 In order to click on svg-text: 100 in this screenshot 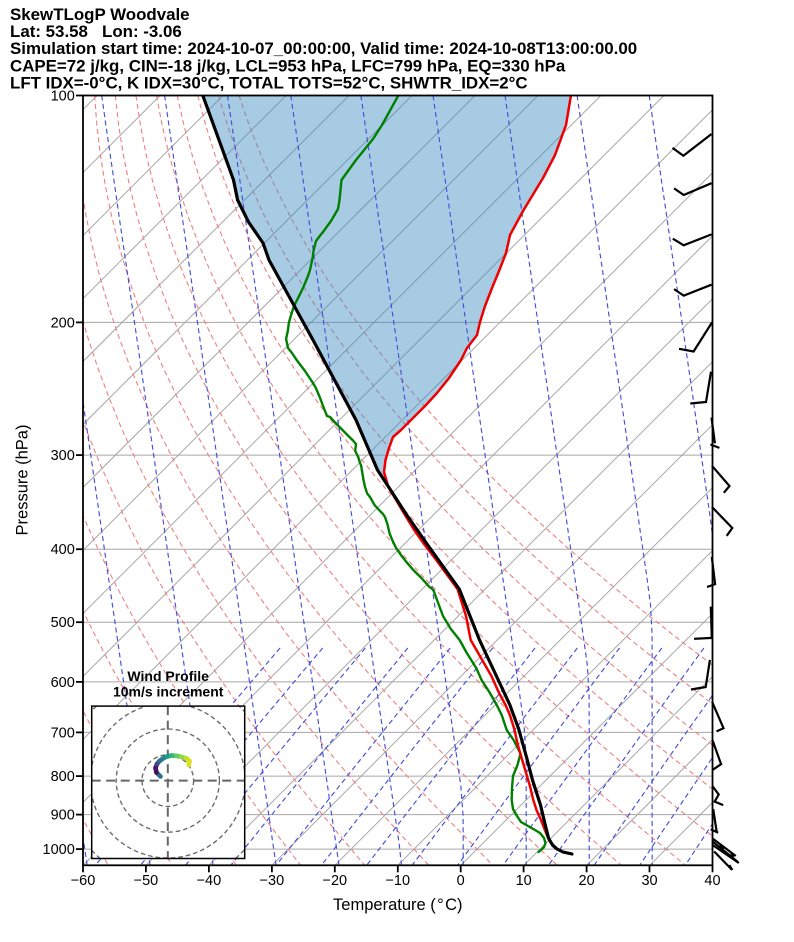, I will do `click(63, 97)`.